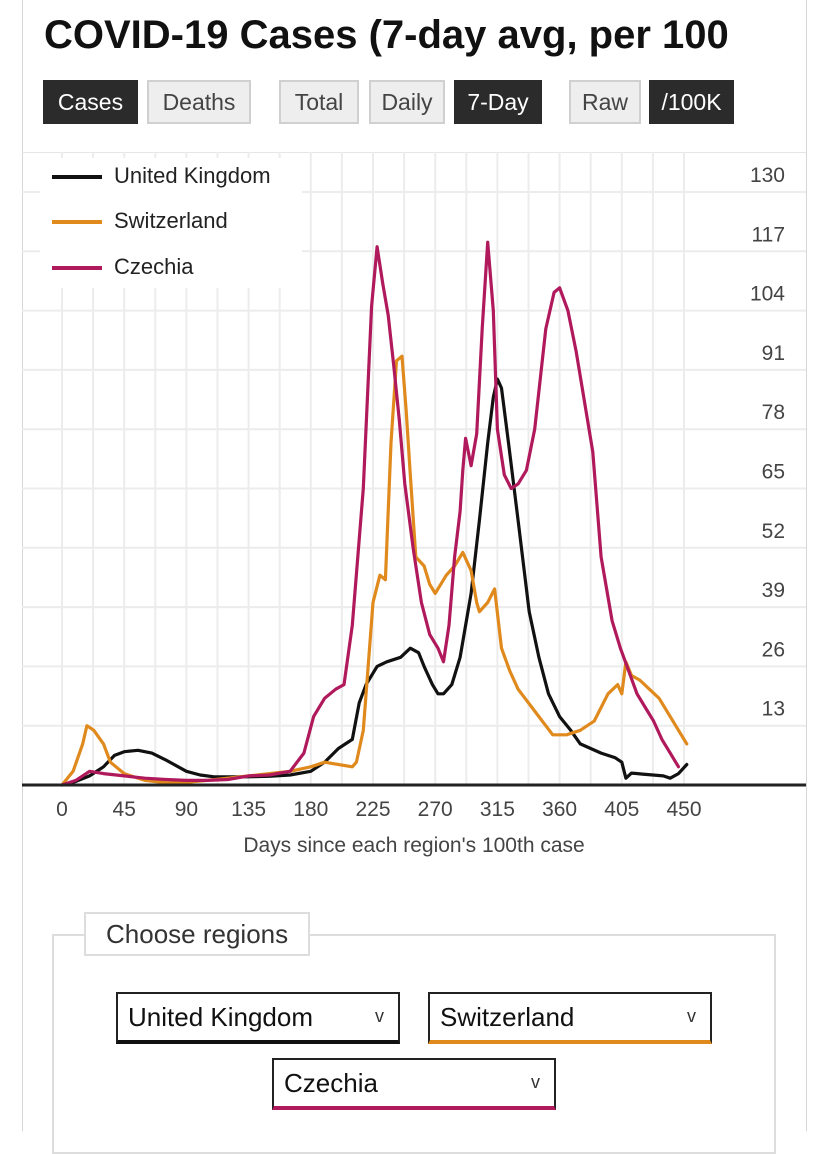  Describe the element at coordinates (77, 268) in the screenshot. I see `legend-swatch-czechia` at that location.